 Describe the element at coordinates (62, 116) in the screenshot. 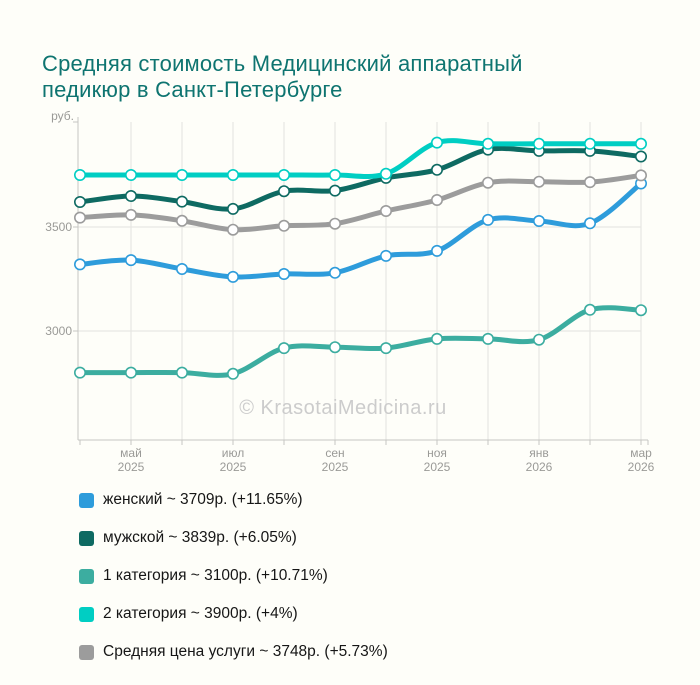

I see `y-axis-unit-label: руб.` at that location.